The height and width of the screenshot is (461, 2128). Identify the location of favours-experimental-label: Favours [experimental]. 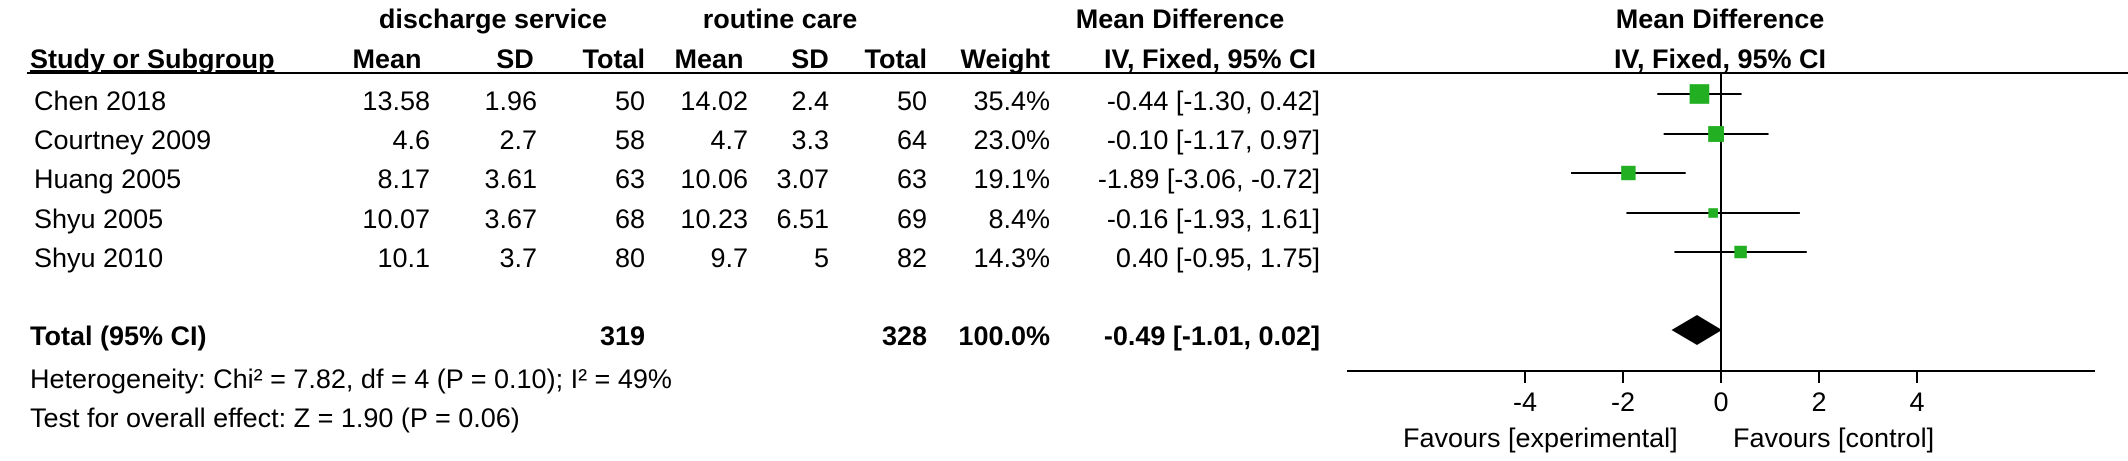
(1540, 438).